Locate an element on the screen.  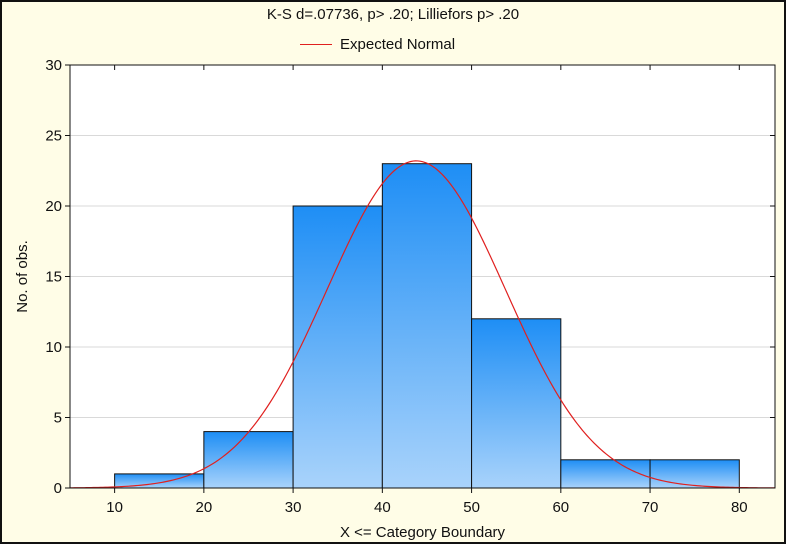
y-tick-label: 30 is located at coordinates (53, 65).